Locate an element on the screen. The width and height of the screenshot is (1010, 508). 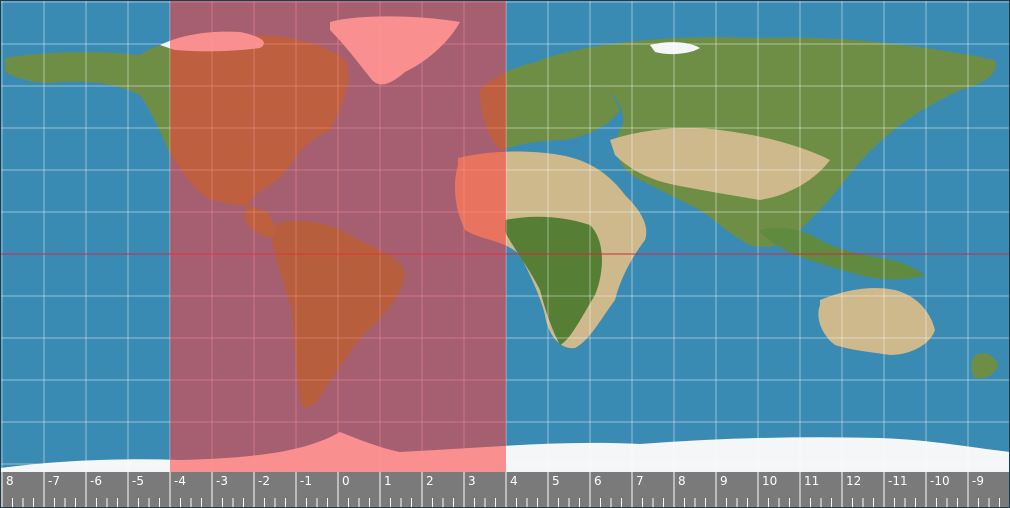
ruler-label: 1 is located at coordinates (388, 481).